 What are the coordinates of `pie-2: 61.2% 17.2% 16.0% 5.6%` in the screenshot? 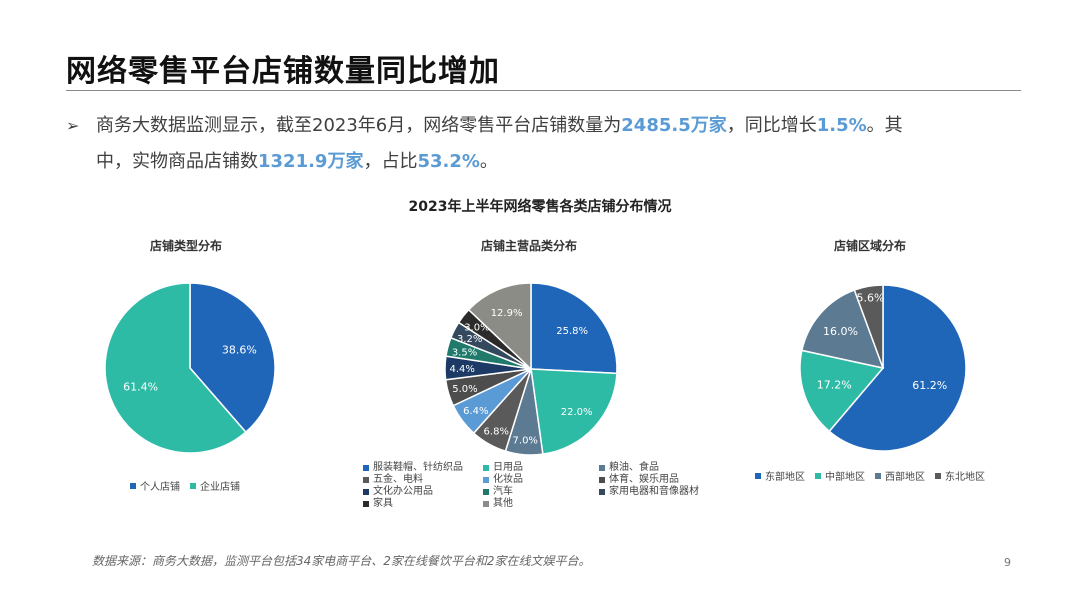 It's located at (883, 368).